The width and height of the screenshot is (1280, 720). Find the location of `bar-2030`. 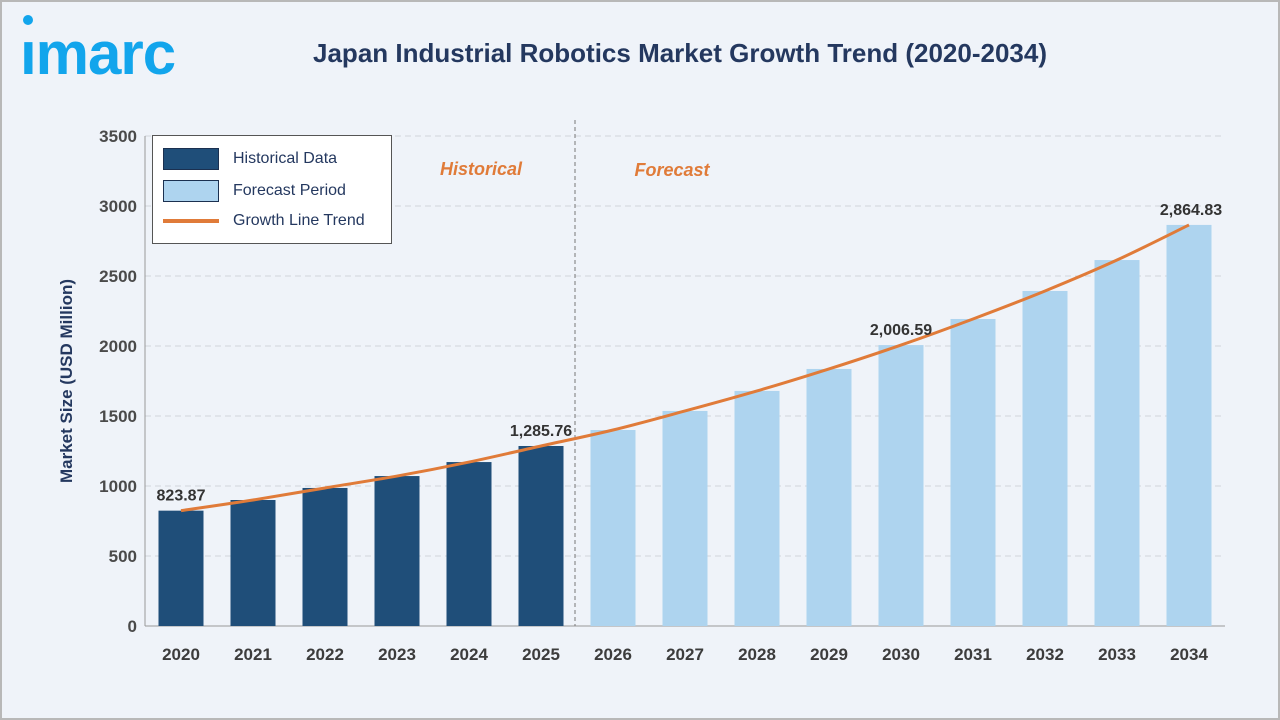

bar-2030 is located at coordinates (901, 485).